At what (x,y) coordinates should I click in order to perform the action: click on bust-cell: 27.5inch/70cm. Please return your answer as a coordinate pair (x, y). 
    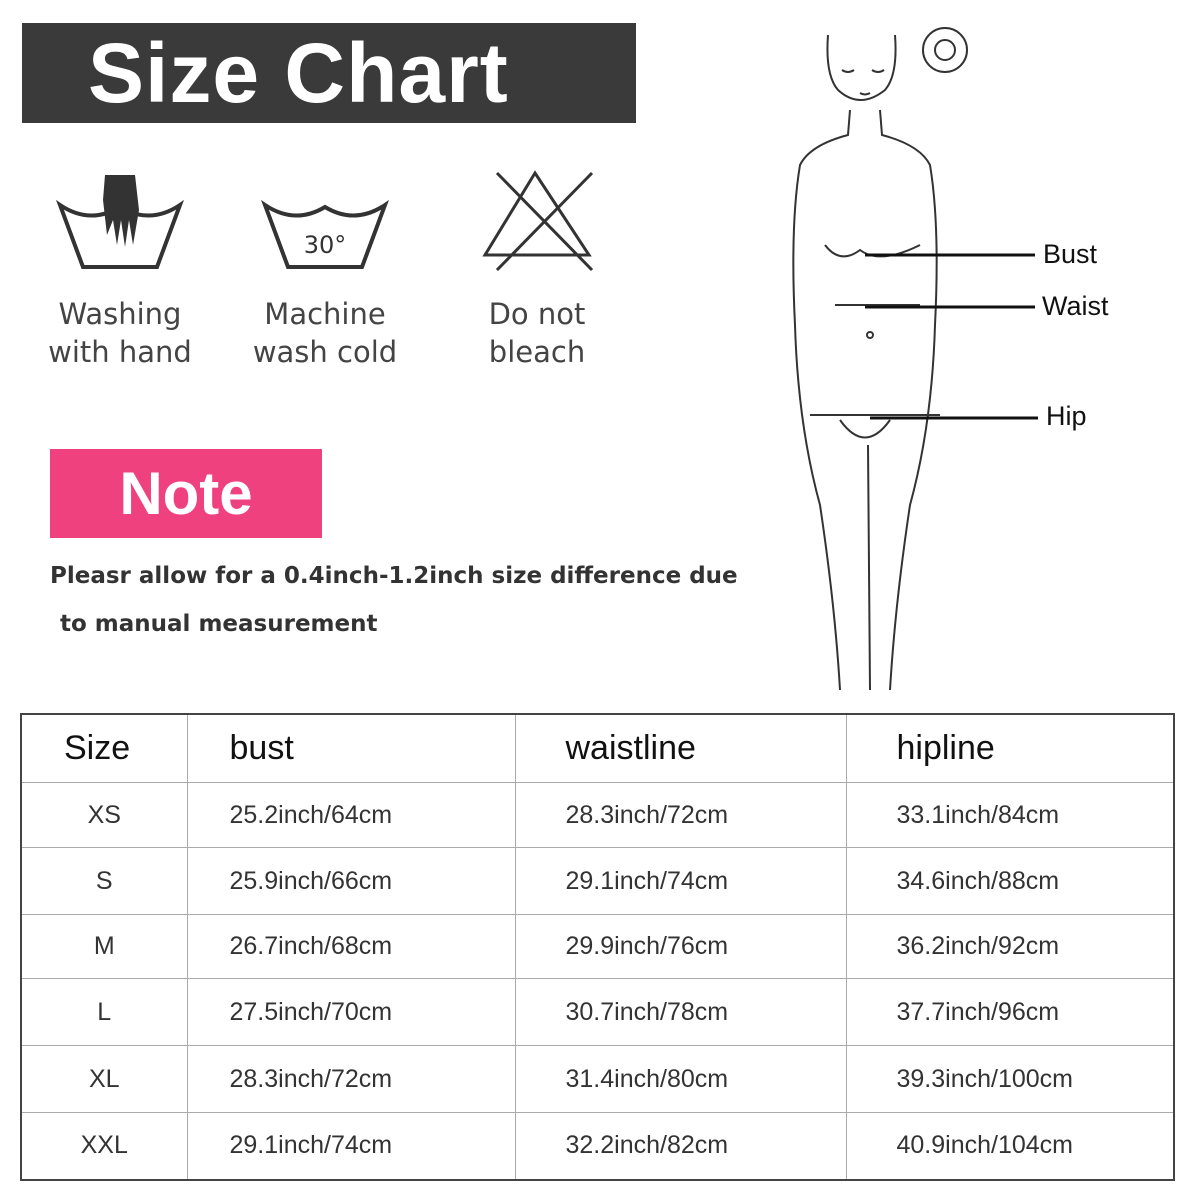
    Looking at the image, I should click on (351, 1012).